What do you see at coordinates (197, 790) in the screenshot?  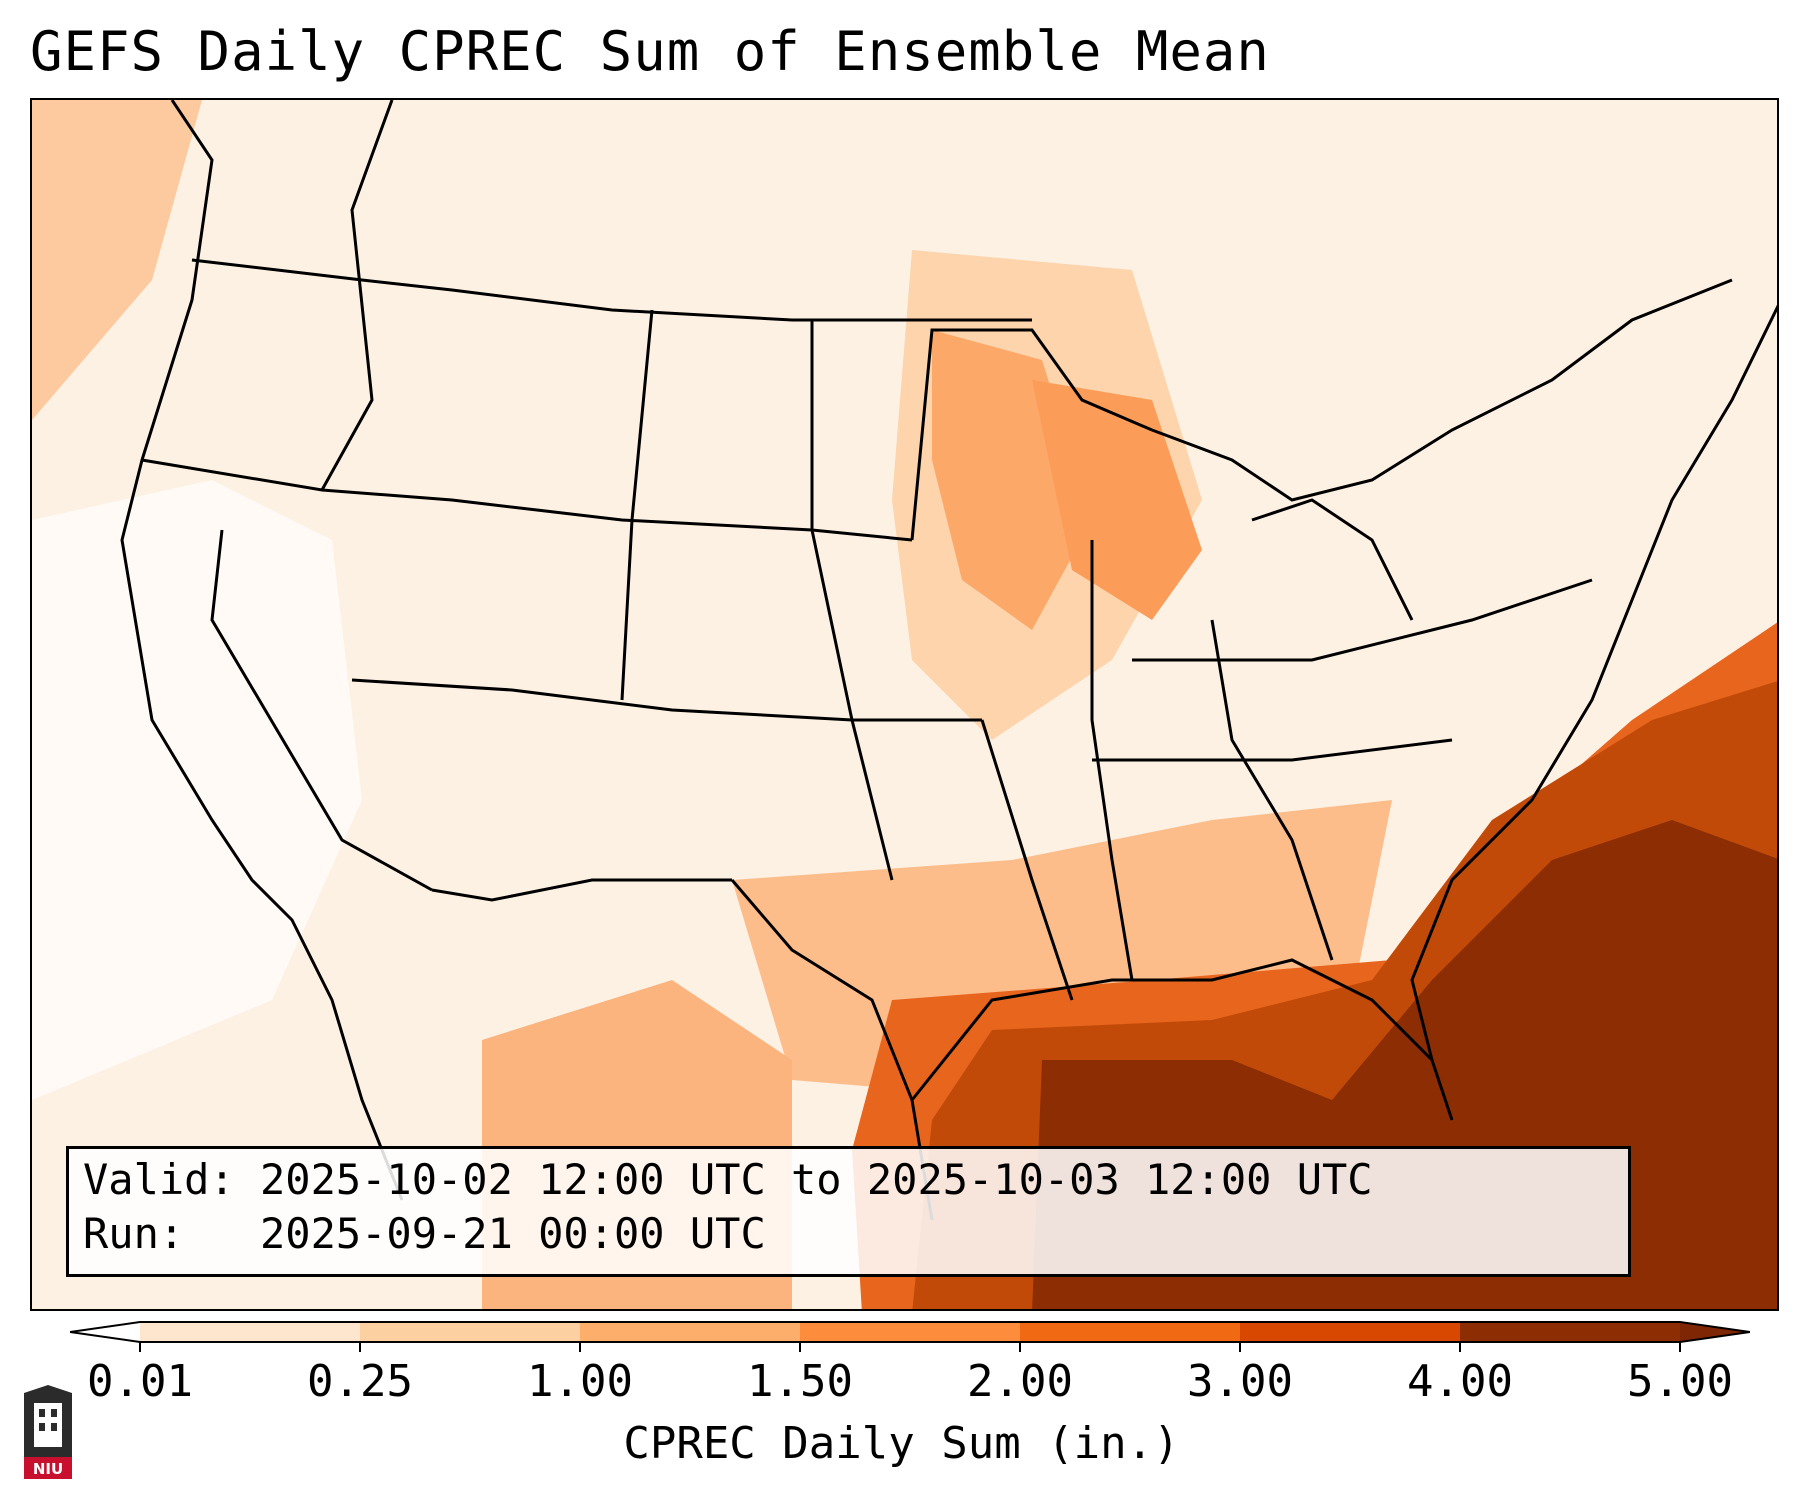 I see `dry-west-region` at bounding box center [197, 790].